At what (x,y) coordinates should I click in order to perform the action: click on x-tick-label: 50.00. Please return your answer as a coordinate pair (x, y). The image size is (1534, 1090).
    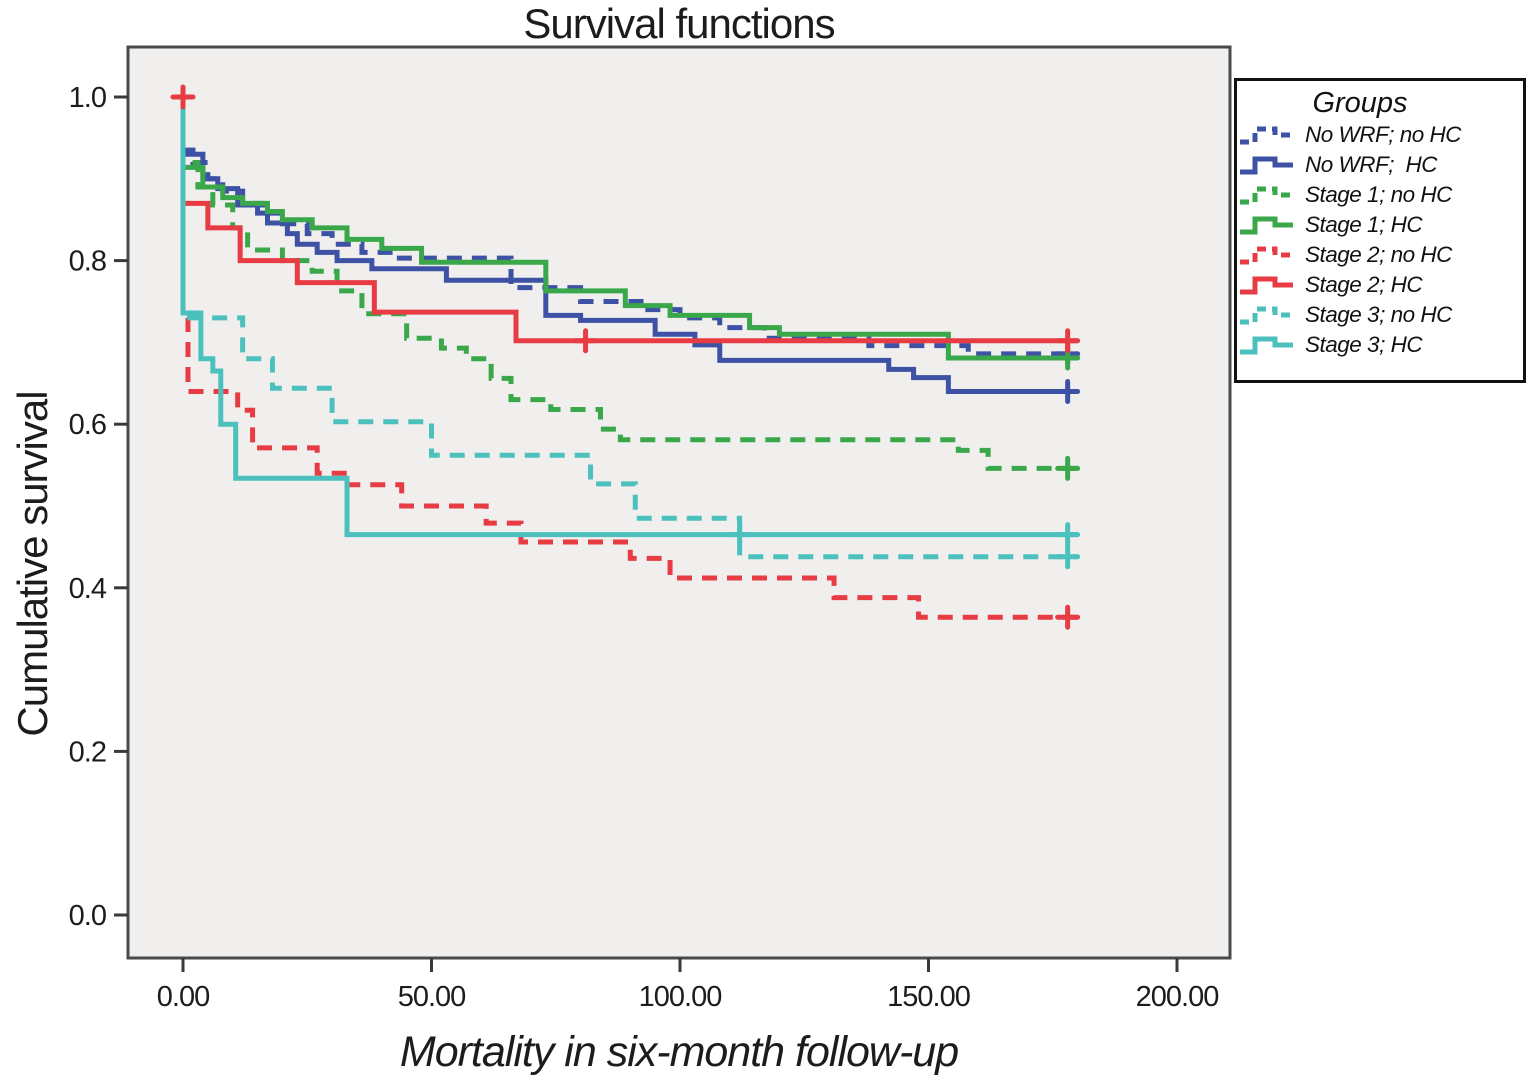
    Looking at the image, I should click on (432, 997).